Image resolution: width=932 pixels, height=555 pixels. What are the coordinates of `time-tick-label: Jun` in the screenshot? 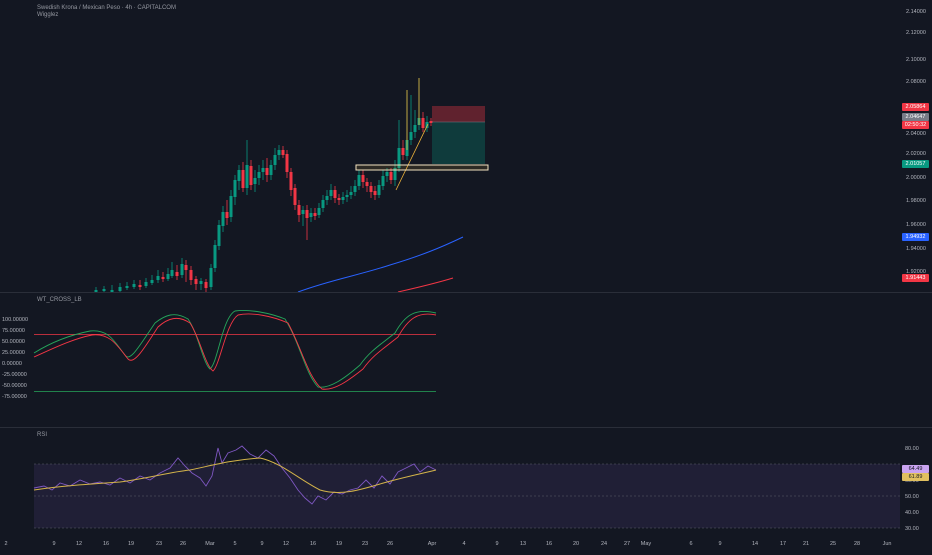 It's located at (887, 544).